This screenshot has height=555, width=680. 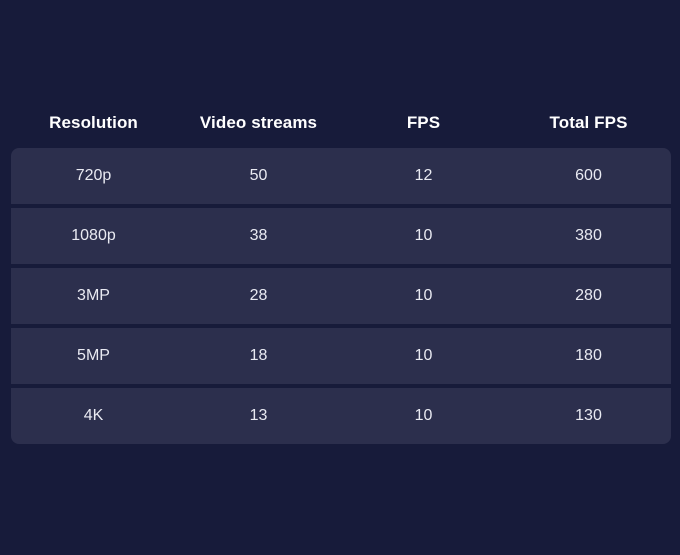 I want to click on header-video-streams: Video streams, so click(x=258, y=122).